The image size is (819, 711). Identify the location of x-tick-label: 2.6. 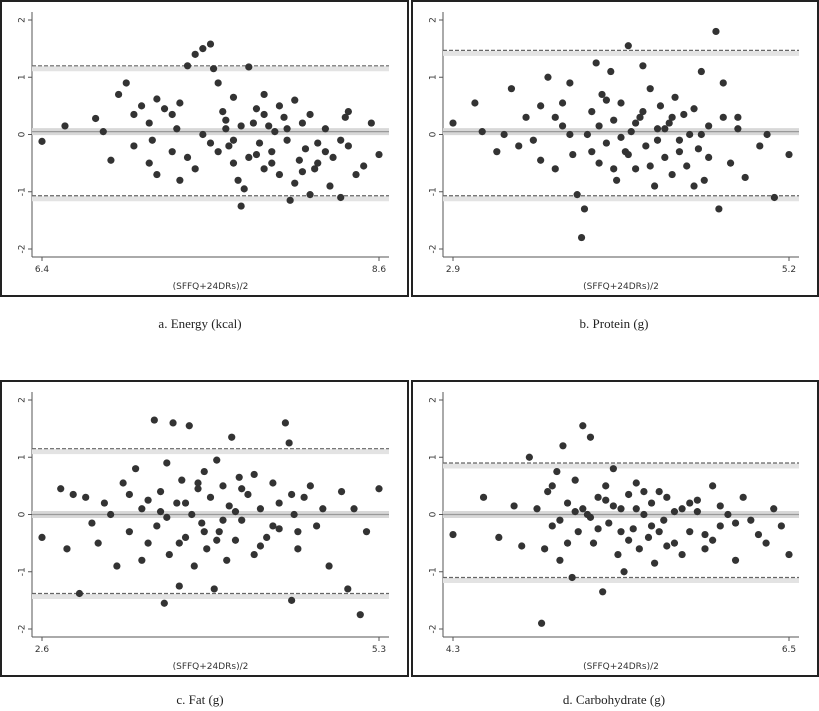
(42, 650).